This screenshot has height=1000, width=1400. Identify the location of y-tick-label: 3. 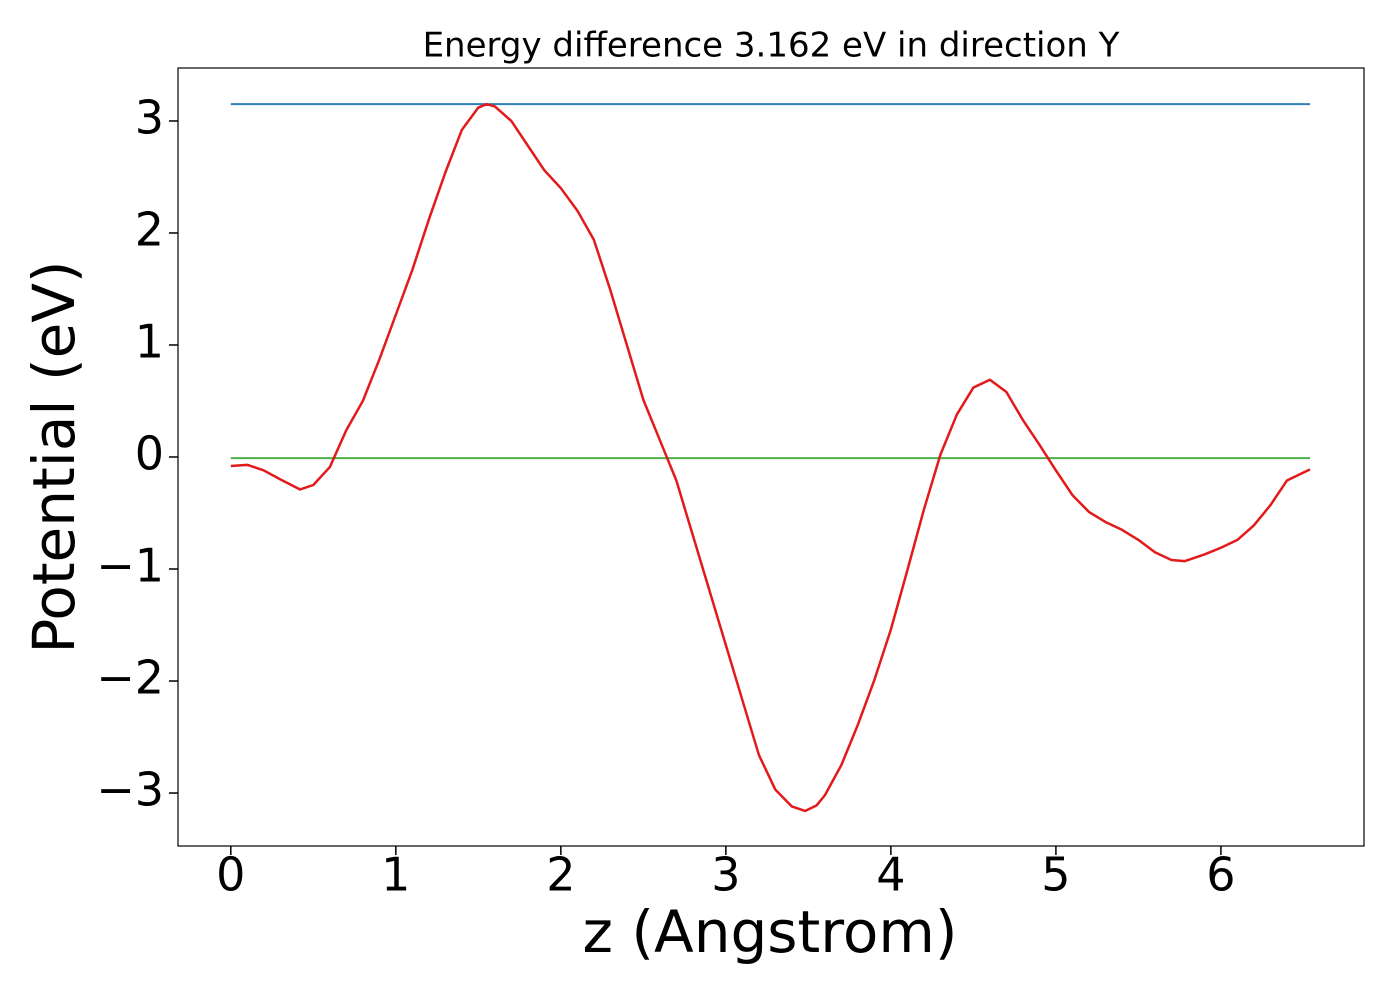
(149, 117).